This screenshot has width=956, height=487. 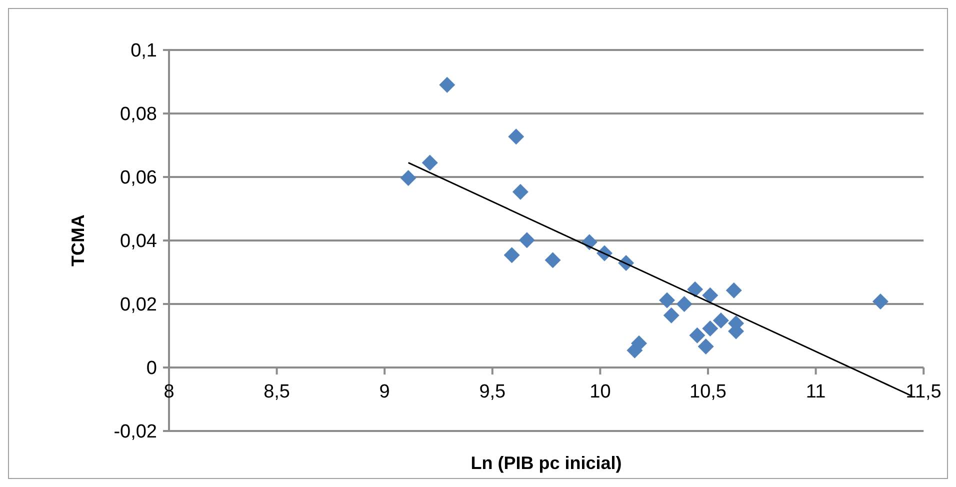 I want to click on x-axis-title: Ln (PIB pc inicial), so click(x=546, y=463).